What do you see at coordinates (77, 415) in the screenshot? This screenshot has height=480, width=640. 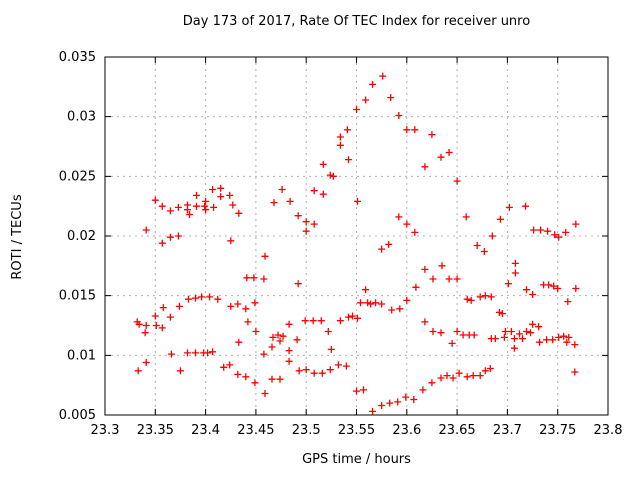 I see `y-tick-label: 0.005` at bounding box center [77, 415].